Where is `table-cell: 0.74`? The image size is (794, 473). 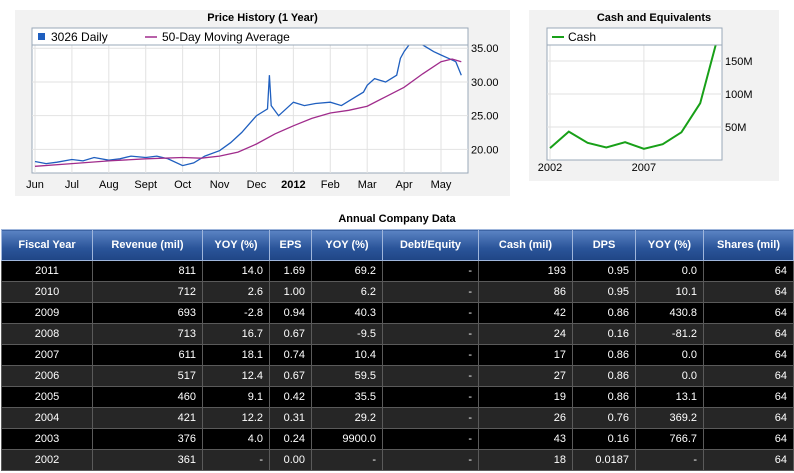
table-cell: 0.74 is located at coordinates (290, 355).